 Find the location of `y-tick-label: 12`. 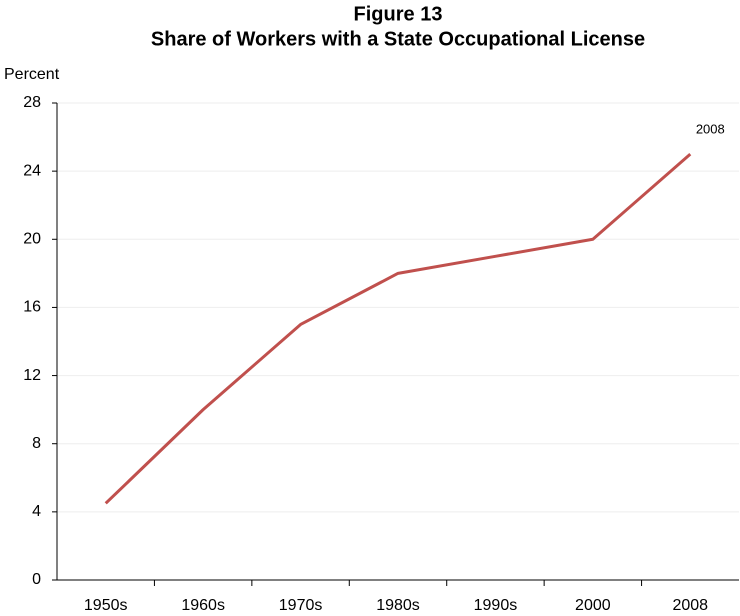

y-tick-label: 12 is located at coordinates (32, 375).